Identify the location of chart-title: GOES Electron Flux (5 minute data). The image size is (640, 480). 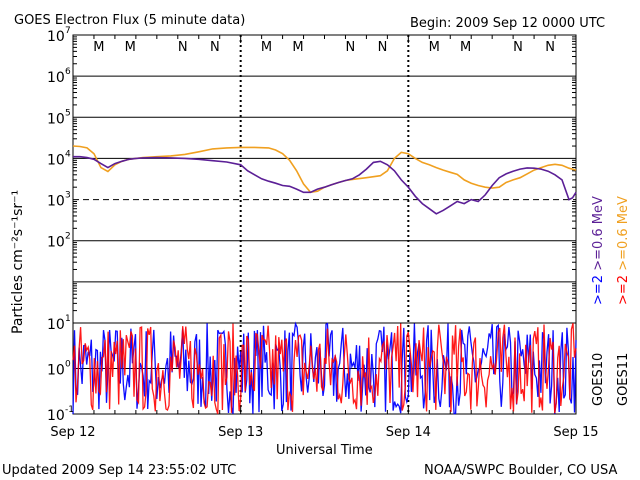
(129, 20).